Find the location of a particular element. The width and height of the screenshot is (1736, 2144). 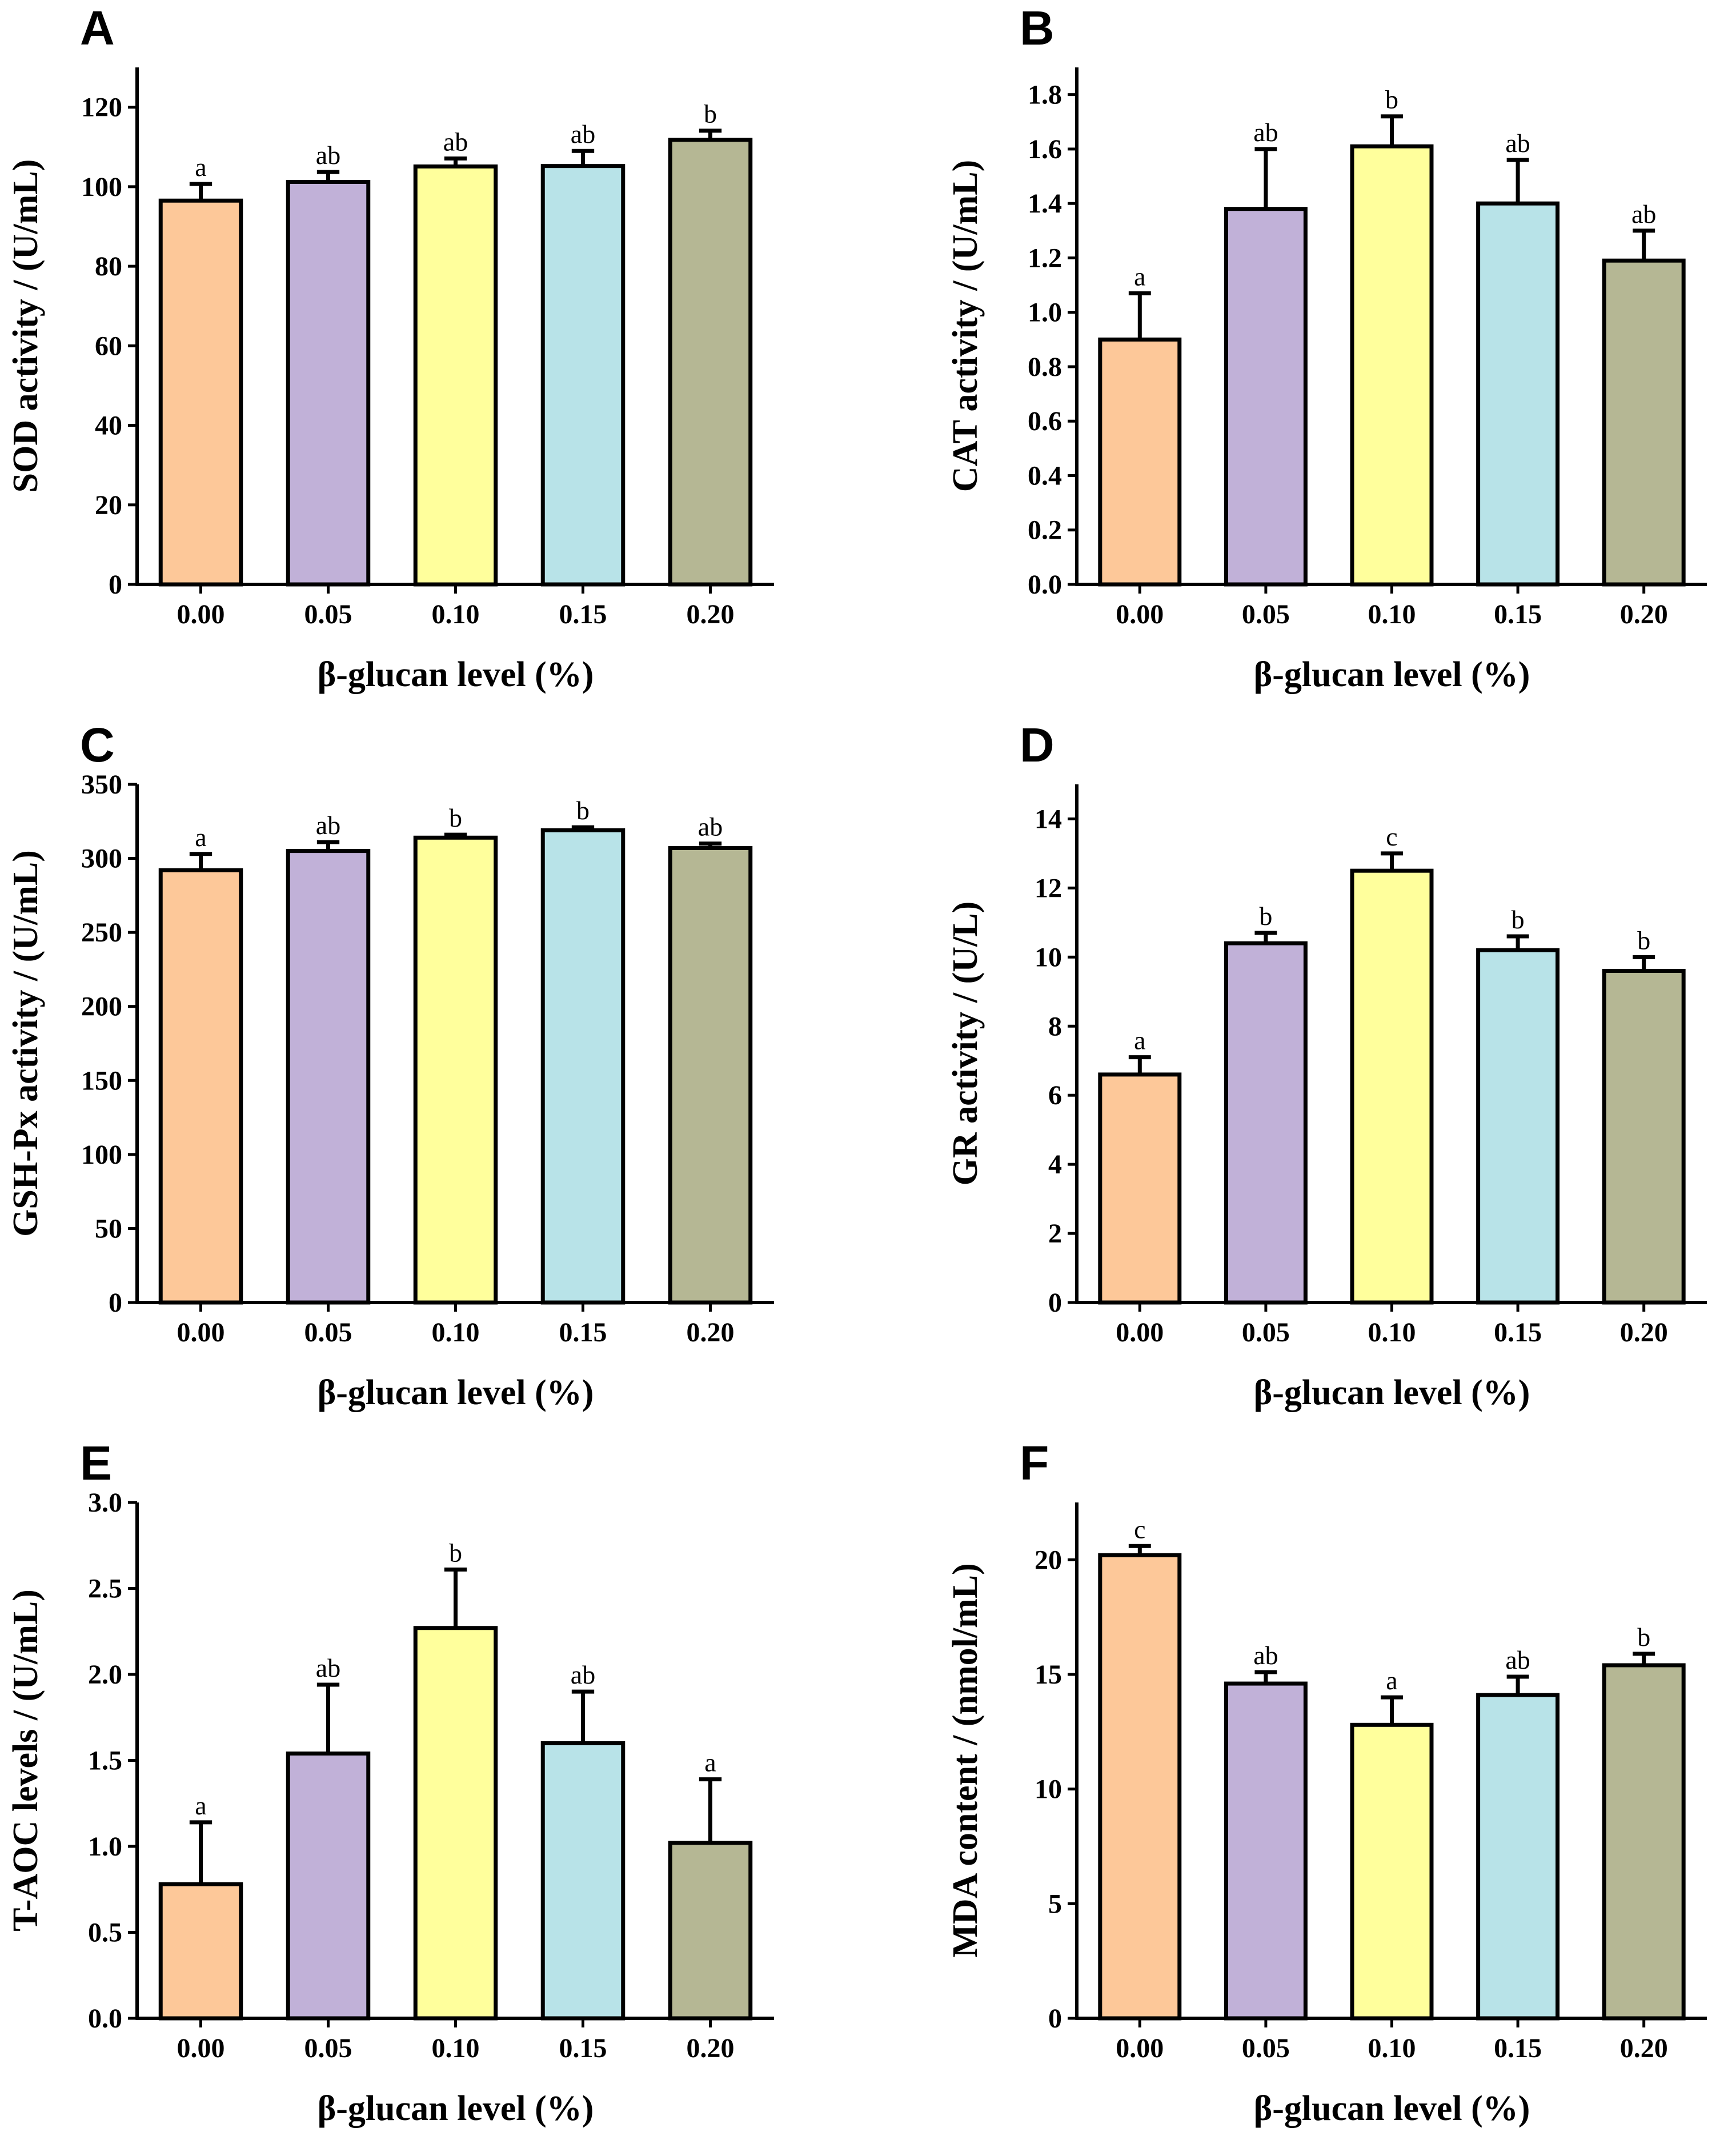

y-tick-label: 350 is located at coordinates (101, 785).